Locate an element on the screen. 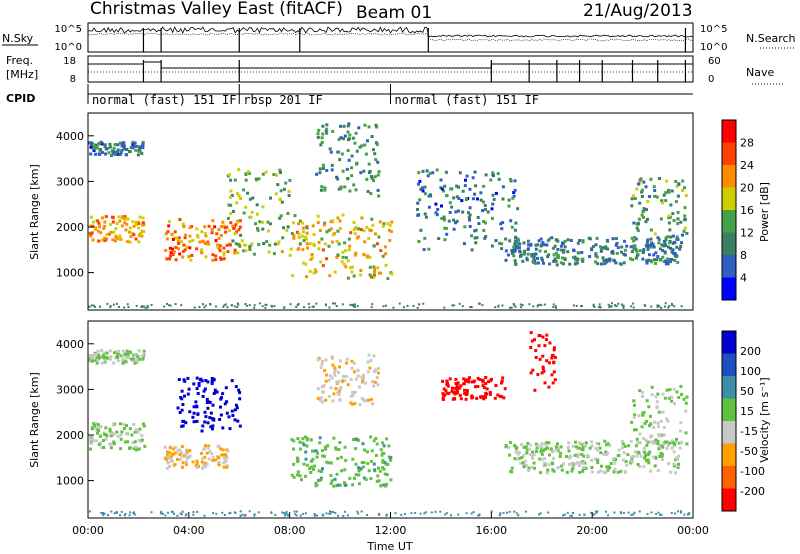 The image size is (800, 554). x-tick-label: 20:00 is located at coordinates (592, 530).